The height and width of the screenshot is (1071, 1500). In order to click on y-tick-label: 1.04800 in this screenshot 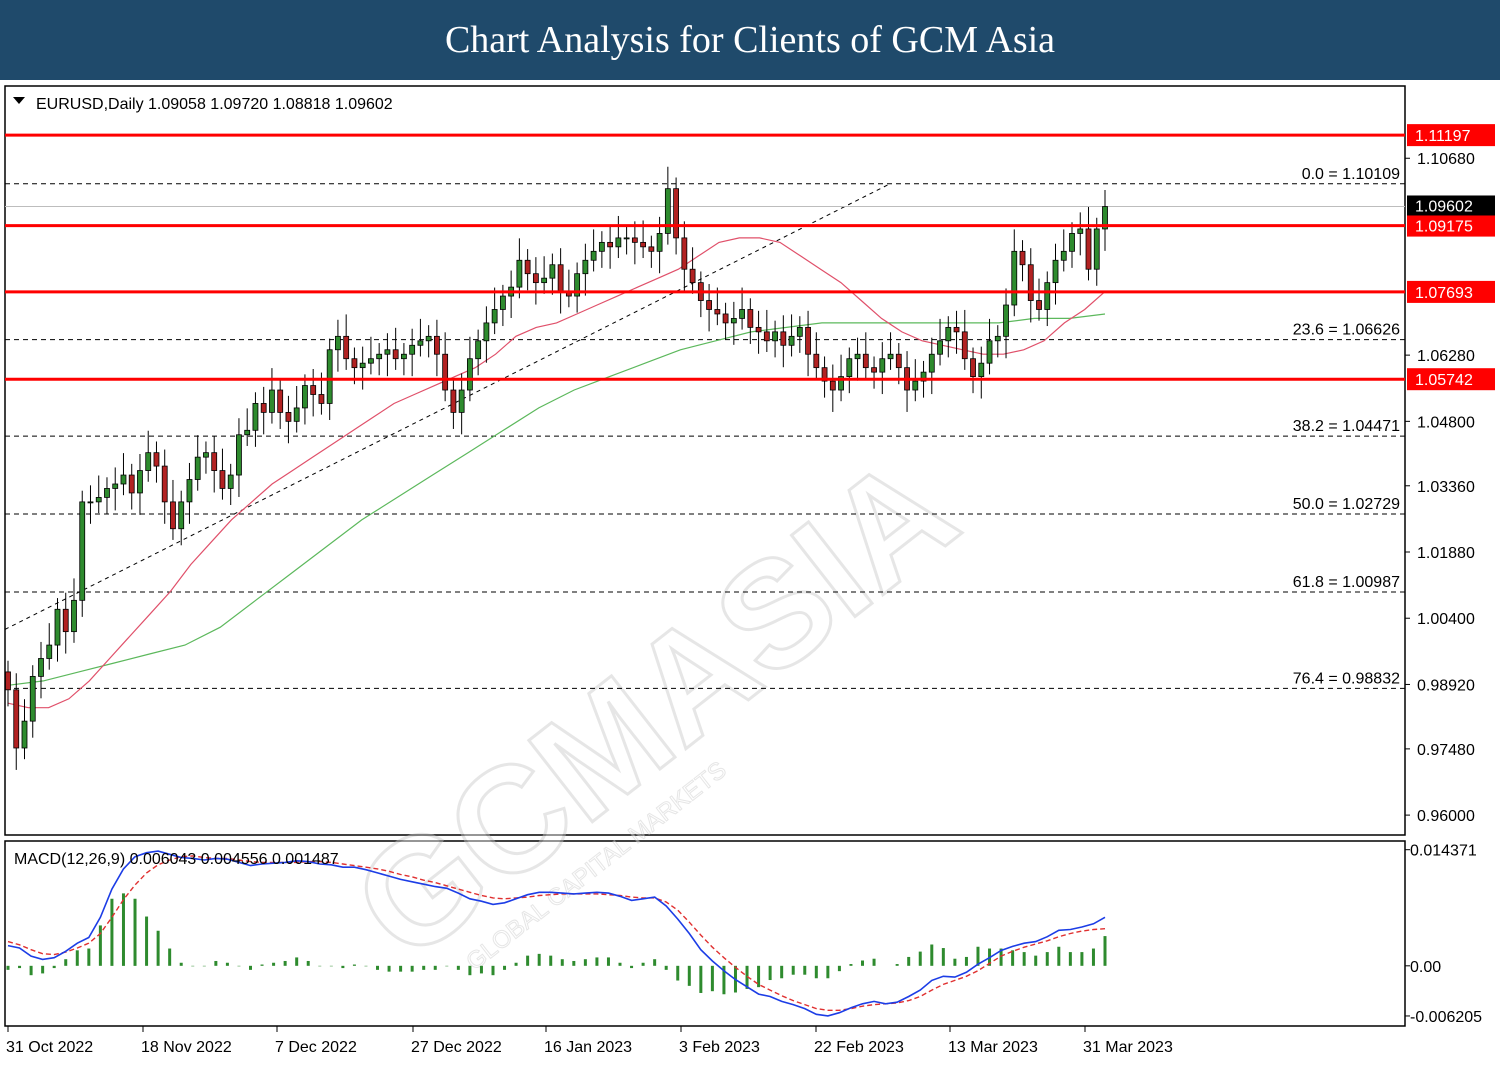, I will do `click(1446, 422)`.